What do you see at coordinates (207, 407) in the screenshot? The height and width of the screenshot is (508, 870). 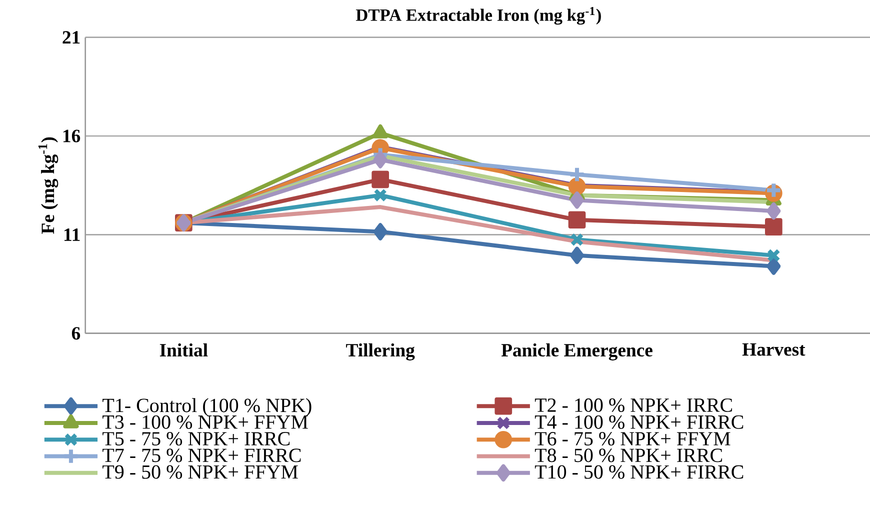 I see `legend-label: T1- Control (100 % NPK)` at bounding box center [207, 407].